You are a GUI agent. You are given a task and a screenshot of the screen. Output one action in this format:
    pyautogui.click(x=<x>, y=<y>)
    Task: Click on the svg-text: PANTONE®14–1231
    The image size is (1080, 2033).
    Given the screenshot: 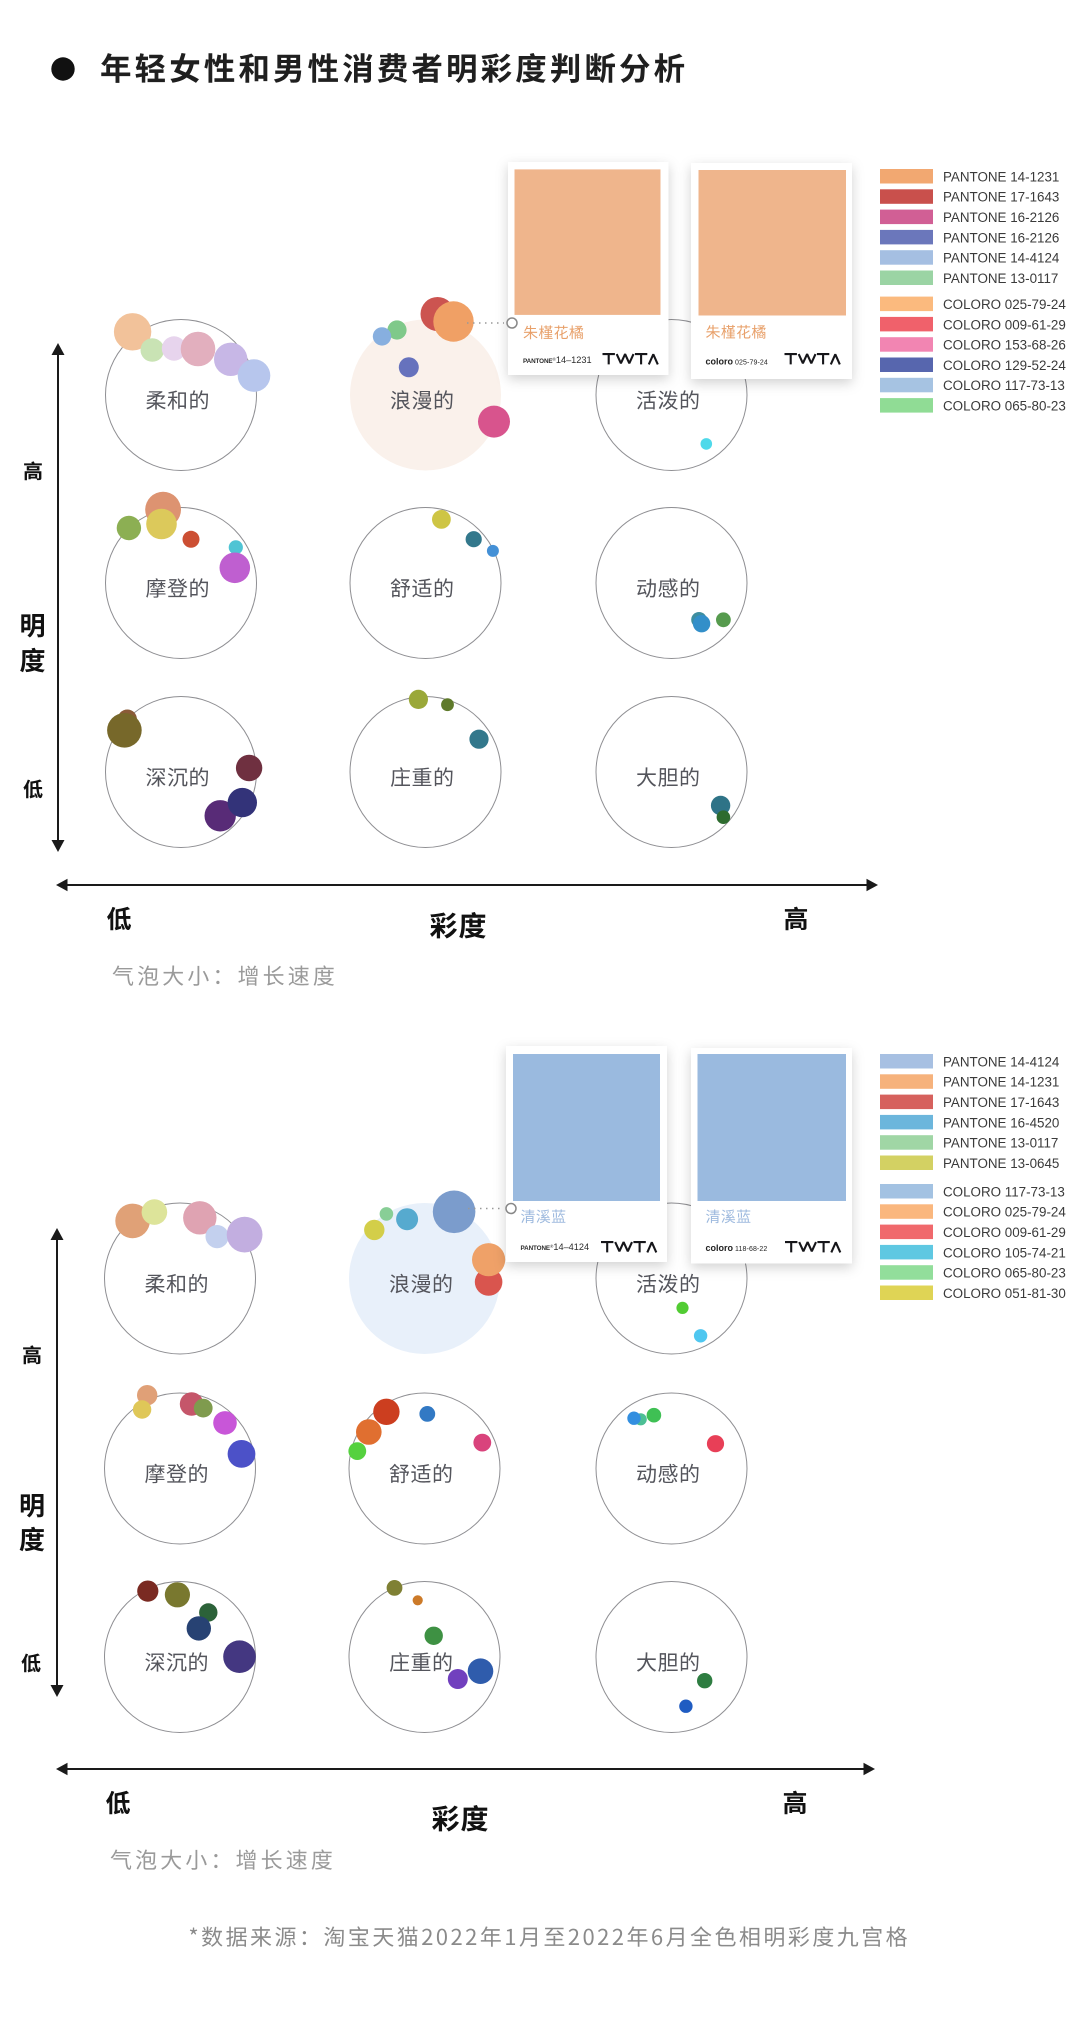 What is the action you would take?
    pyautogui.click(x=557, y=360)
    